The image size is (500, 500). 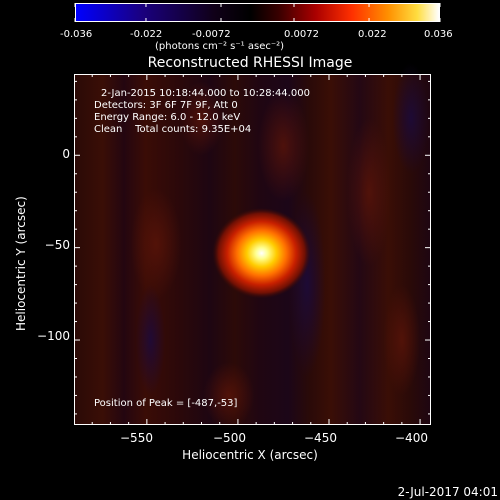 I want to click on y-tick-label-0: 0, so click(x=66, y=154).